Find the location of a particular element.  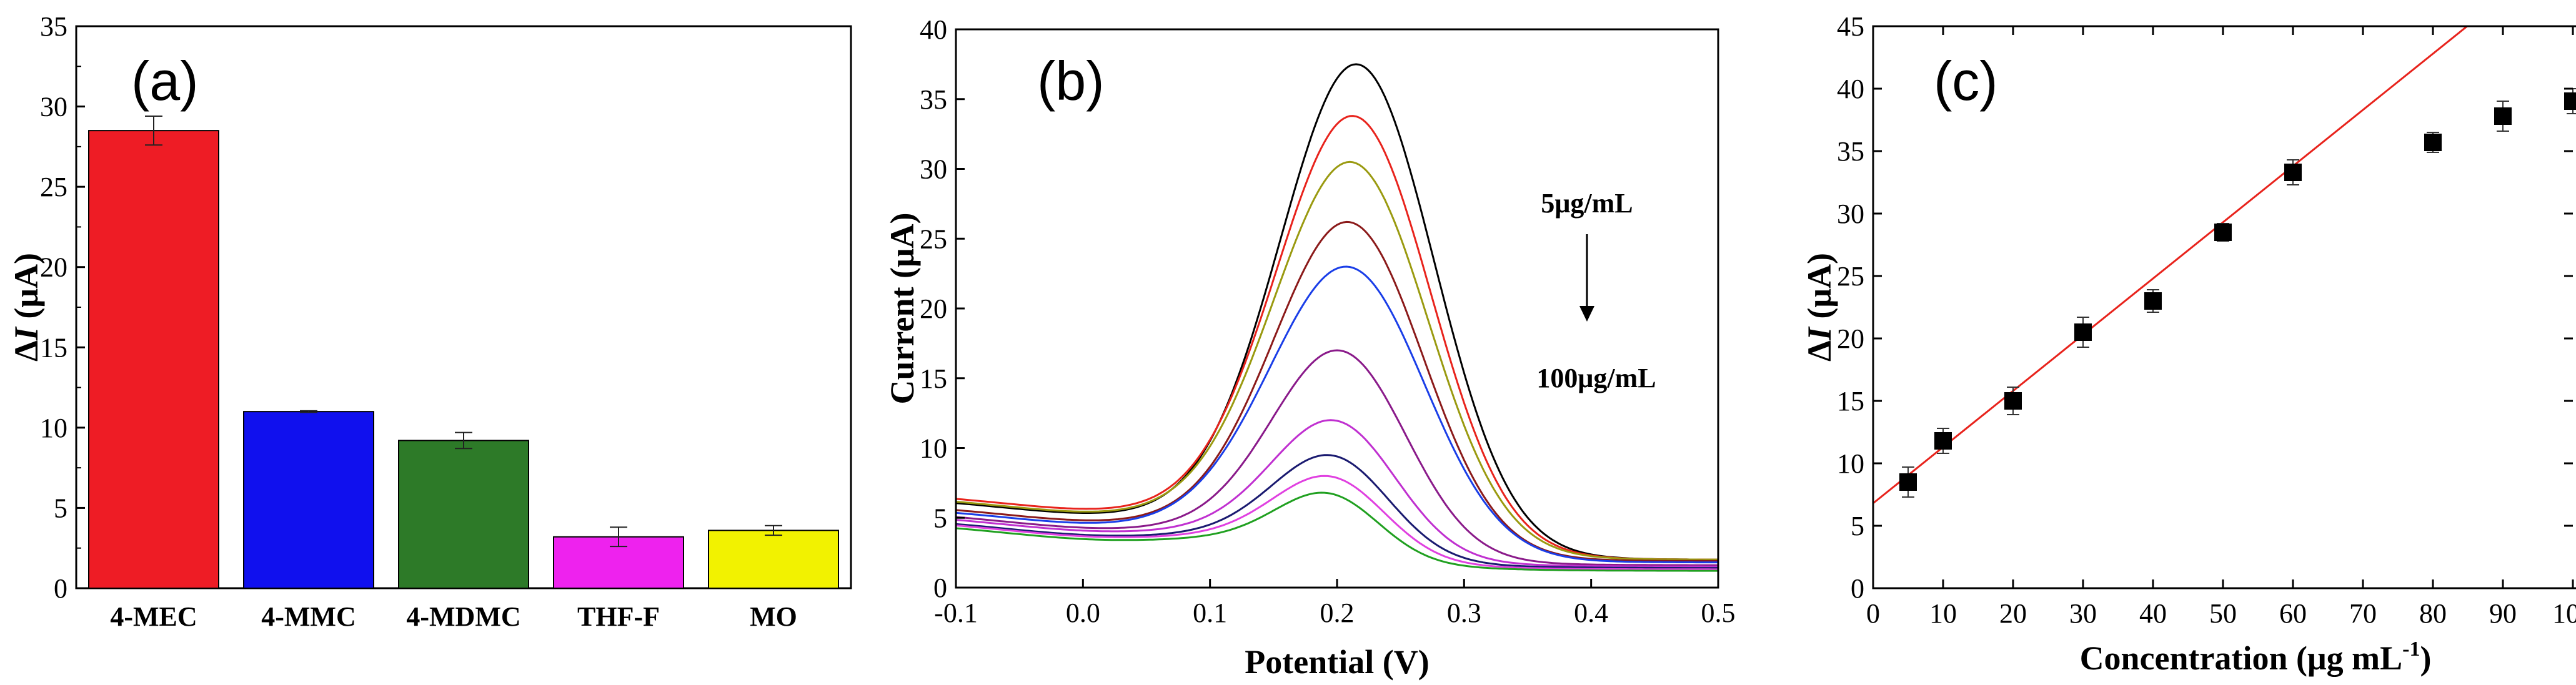

panel-a-category-labels: 4-MEC 4-MMC 4-MDMC THF-F MO is located at coordinates (453, 616).